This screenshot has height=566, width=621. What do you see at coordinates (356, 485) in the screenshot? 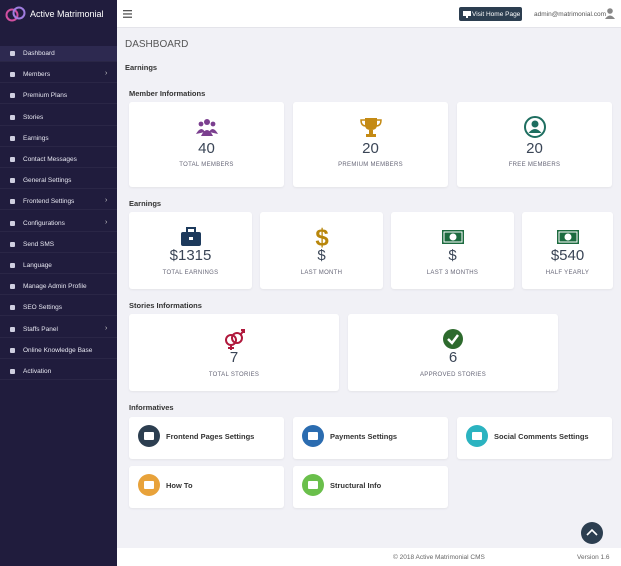
I see `info-label: Structural Info` at bounding box center [356, 485].